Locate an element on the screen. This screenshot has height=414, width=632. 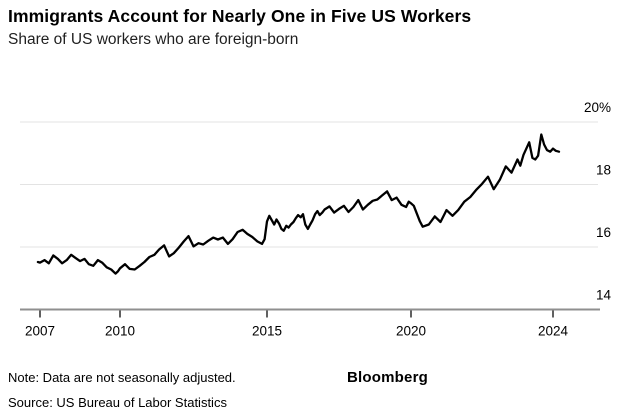
y-axis-label: 16 is located at coordinates (603, 232).